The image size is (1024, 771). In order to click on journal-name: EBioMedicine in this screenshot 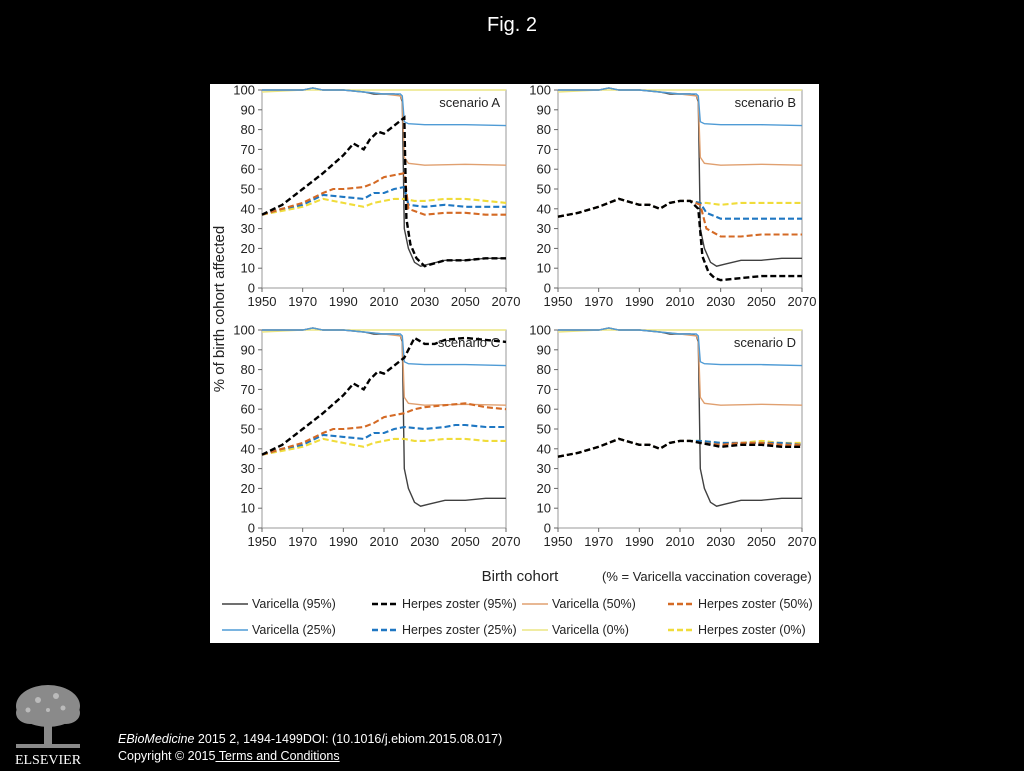, I will do `click(156, 739)`.